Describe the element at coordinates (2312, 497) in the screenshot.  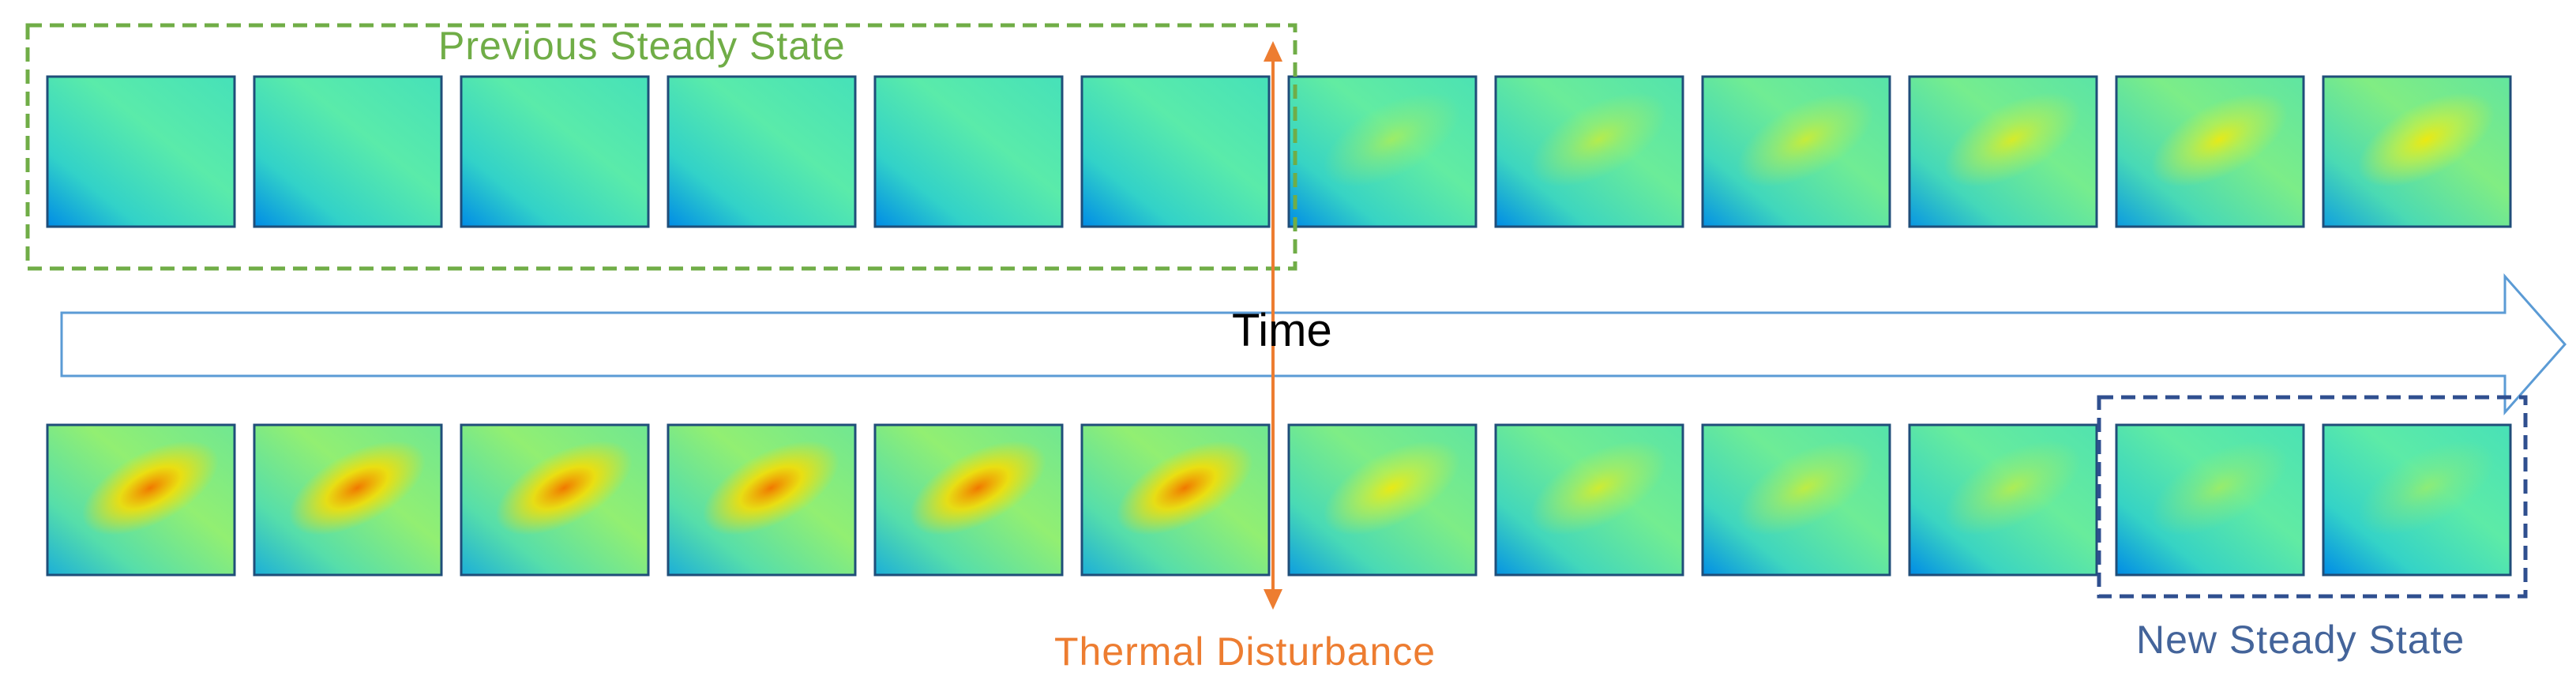
I see `new-steady-state-box` at that location.